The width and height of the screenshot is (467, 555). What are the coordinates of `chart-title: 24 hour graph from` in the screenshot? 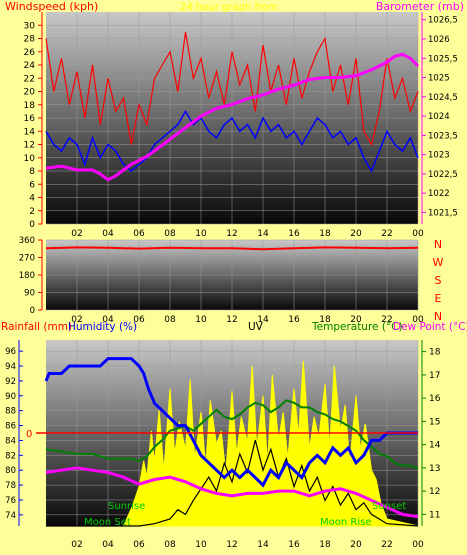 It's located at (229, 7).